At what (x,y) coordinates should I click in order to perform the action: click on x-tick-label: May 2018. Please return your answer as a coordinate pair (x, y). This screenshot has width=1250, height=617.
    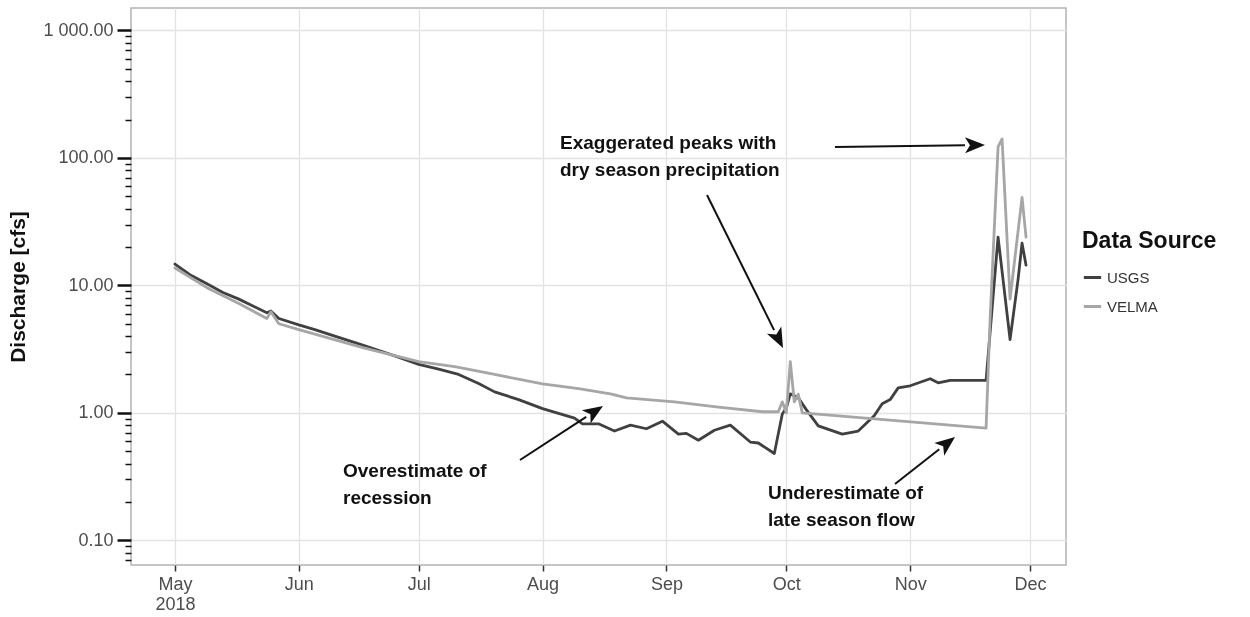
    Looking at the image, I should click on (175, 593).